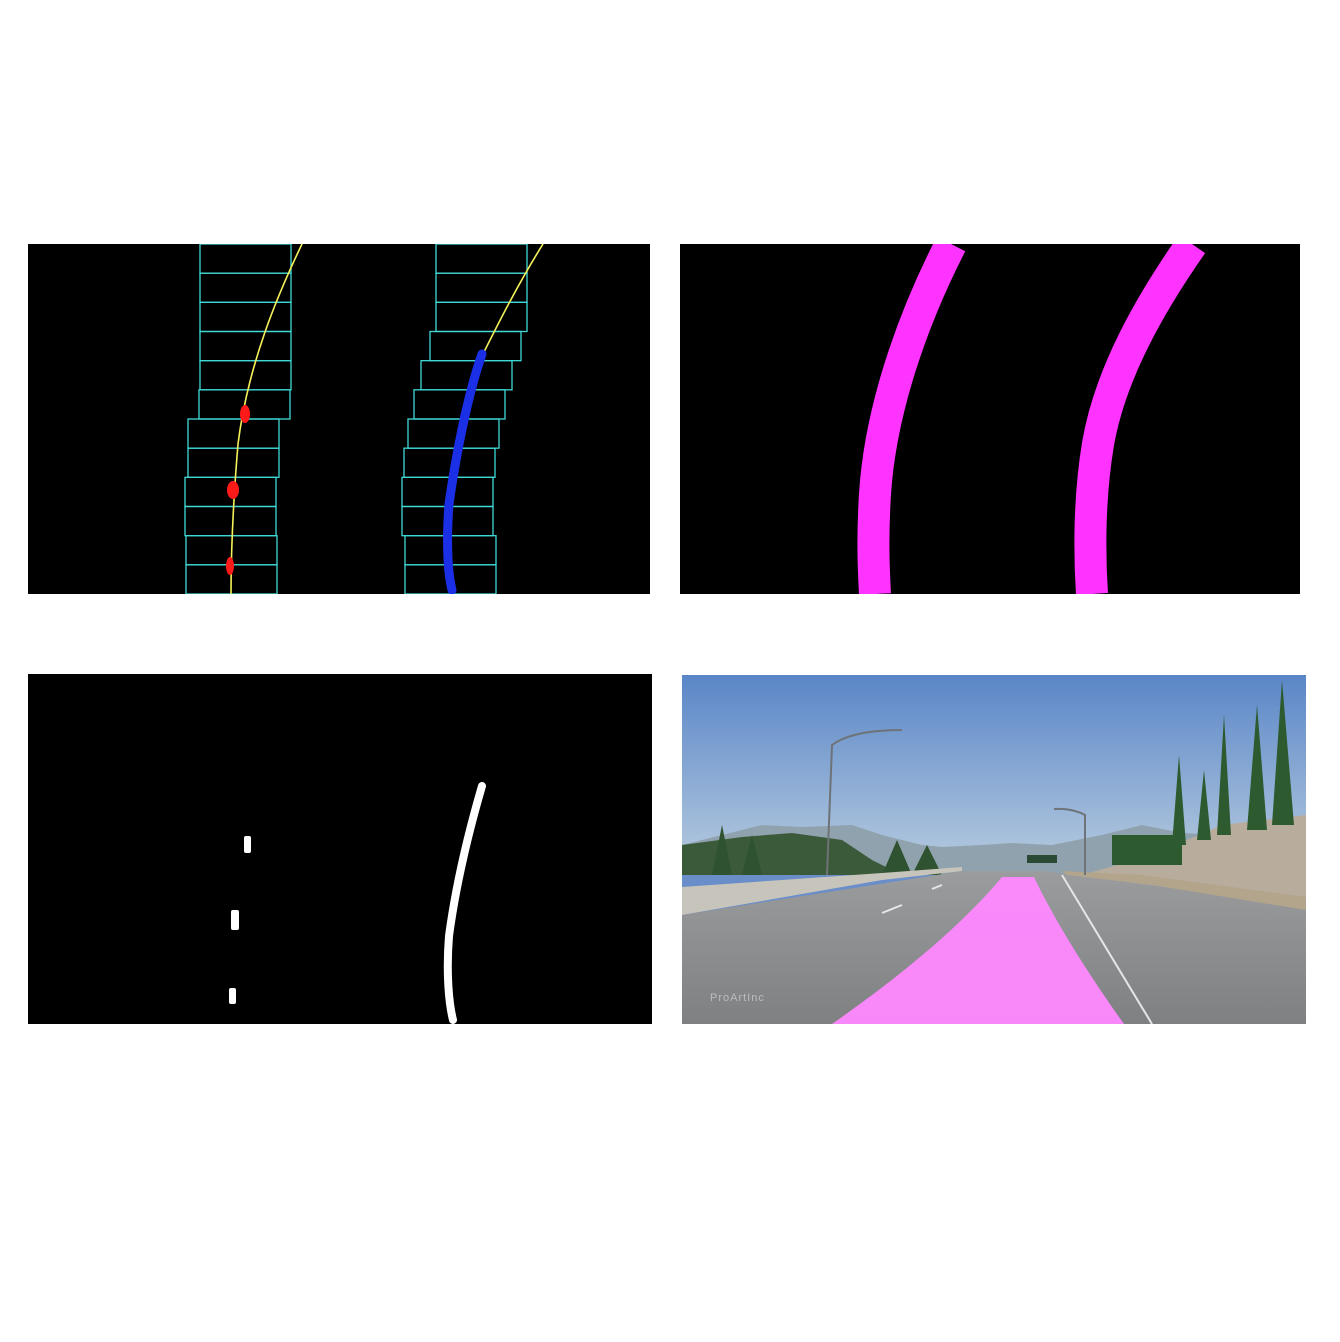 The height and width of the screenshot is (1342, 1340). What do you see at coordinates (911, 419) in the screenshot?
I see `left-lane-band` at bounding box center [911, 419].